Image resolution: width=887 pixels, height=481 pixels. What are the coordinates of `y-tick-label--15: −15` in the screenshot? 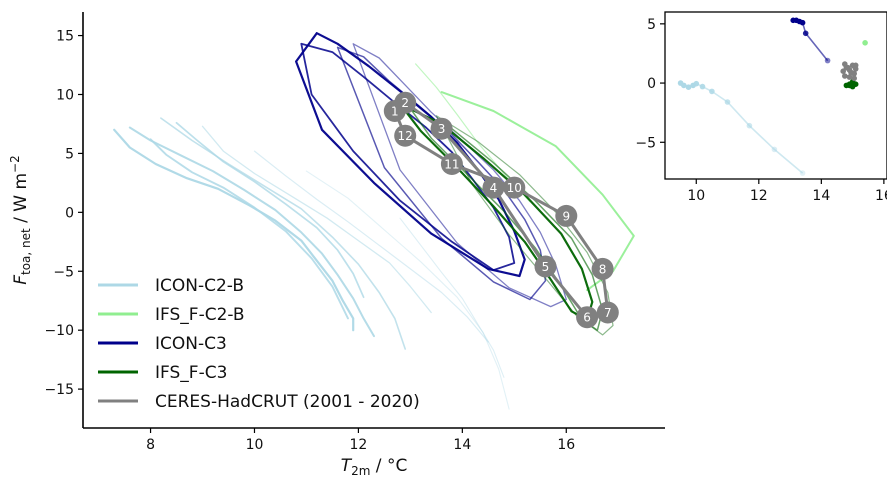 It's located at (59, 390).